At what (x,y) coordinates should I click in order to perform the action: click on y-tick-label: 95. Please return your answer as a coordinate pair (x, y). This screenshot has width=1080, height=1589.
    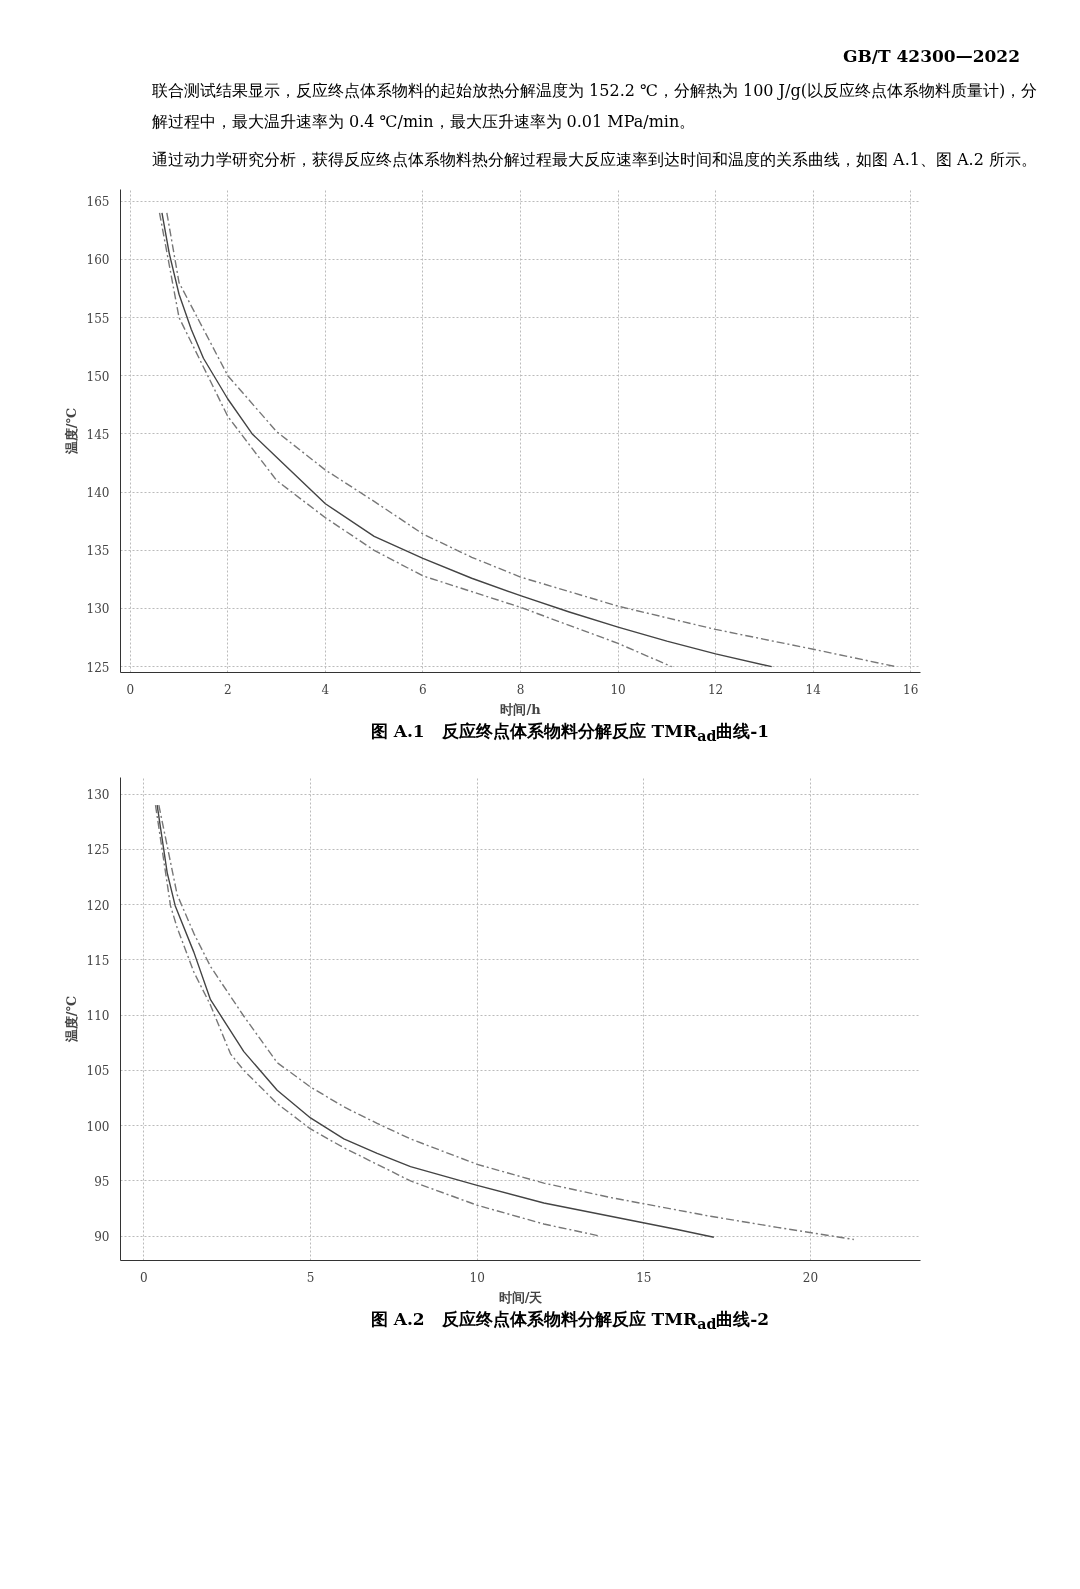
    Looking at the image, I should click on (102, 1182).